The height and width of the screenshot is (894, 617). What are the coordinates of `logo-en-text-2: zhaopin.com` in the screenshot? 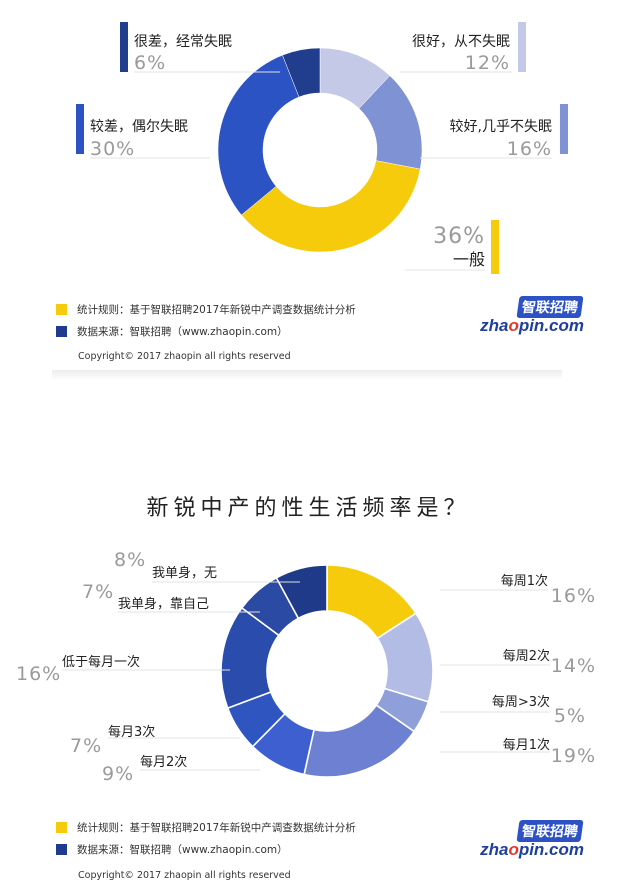 It's located at (532, 850).